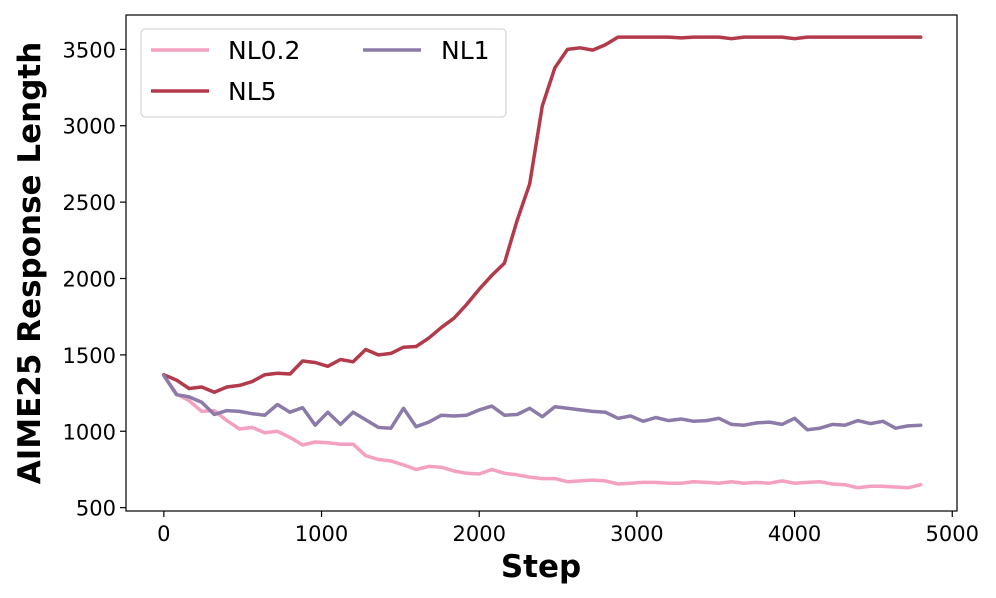  Describe the element at coordinates (96, 509) in the screenshot. I see `y-tick-label: 500` at that location.